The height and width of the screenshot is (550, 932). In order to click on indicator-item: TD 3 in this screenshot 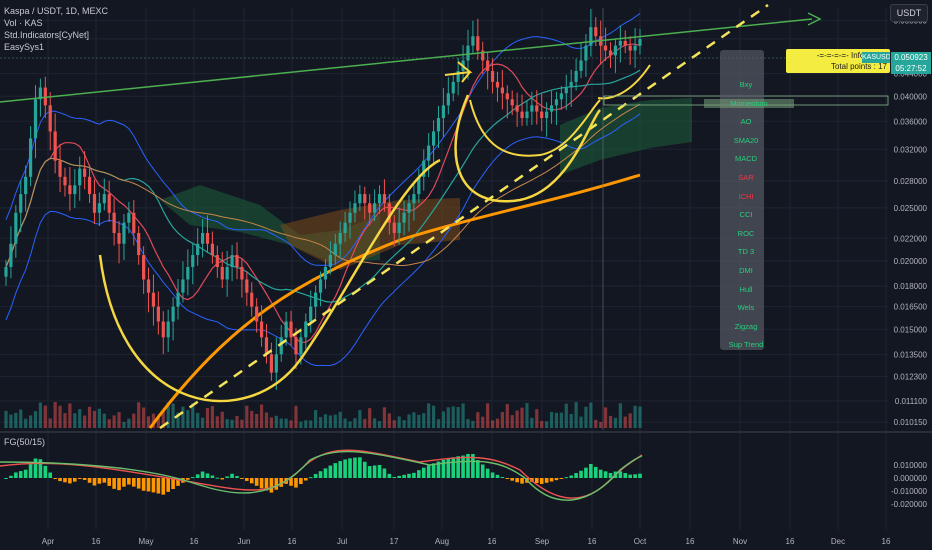, I will do `click(746, 252)`.